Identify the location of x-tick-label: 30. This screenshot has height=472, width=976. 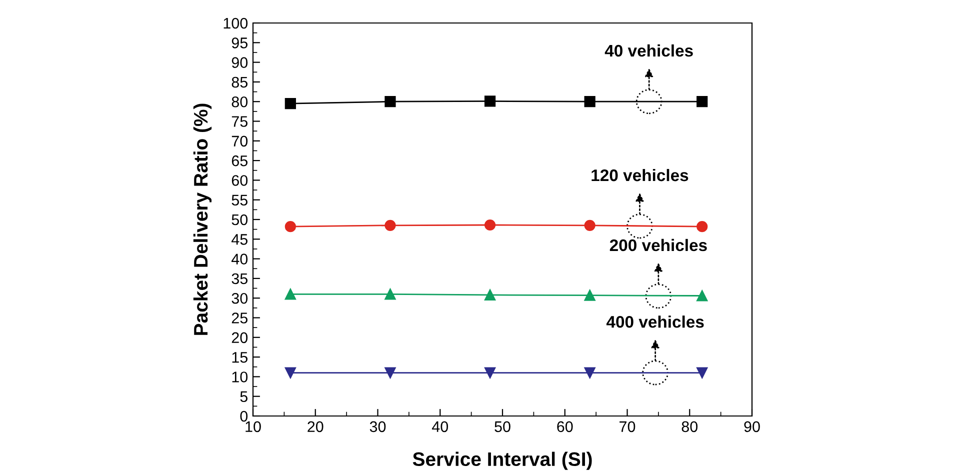
(378, 426).